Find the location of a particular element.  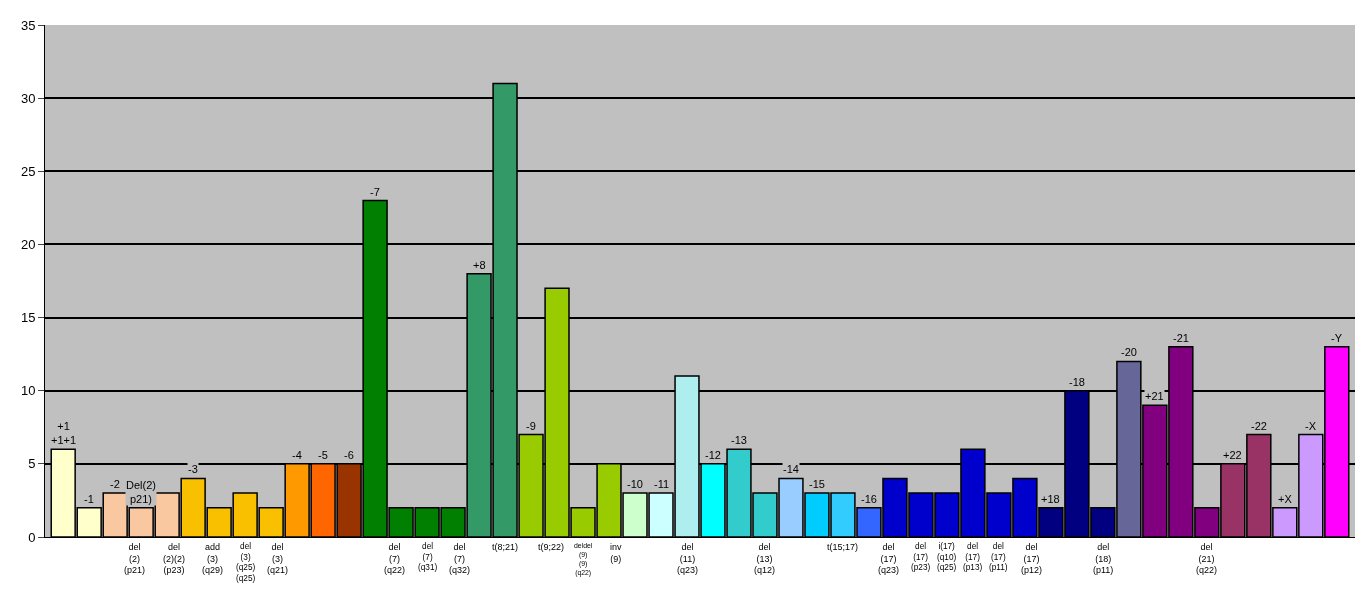

x-tick-label: i(17) (q10) (q25) is located at coordinates (947, 557).